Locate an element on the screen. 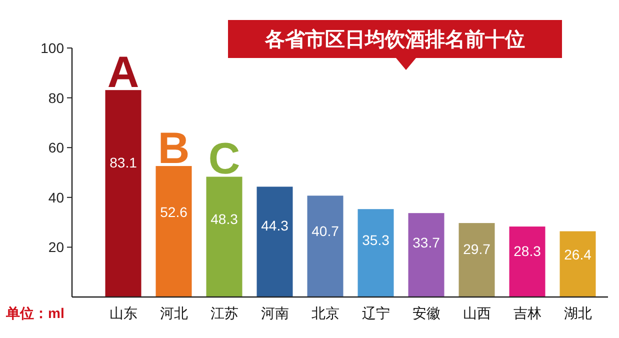 The height and width of the screenshot is (338, 619). data-label: 40.7 is located at coordinates (326, 231).